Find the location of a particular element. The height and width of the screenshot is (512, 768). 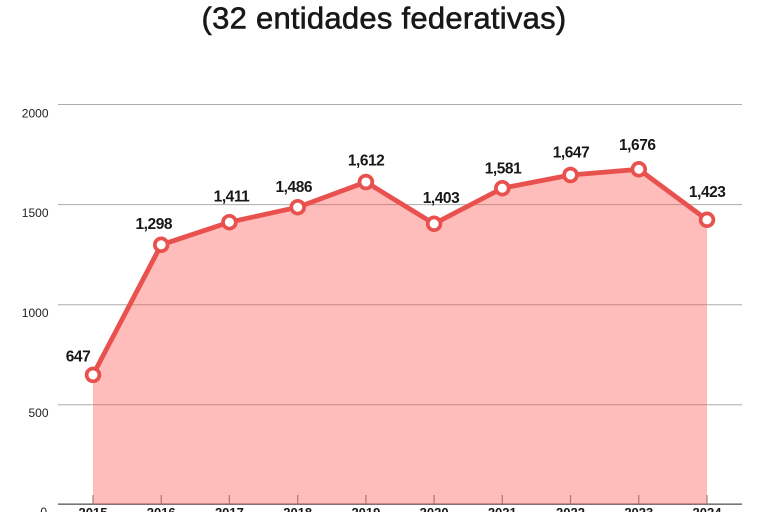

svg-text: 1,676 is located at coordinates (637, 145).